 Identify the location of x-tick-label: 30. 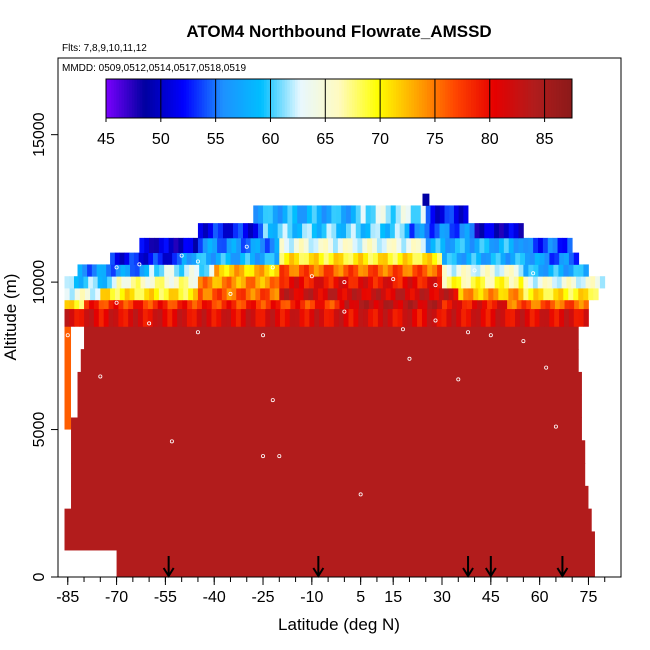
(442, 597).